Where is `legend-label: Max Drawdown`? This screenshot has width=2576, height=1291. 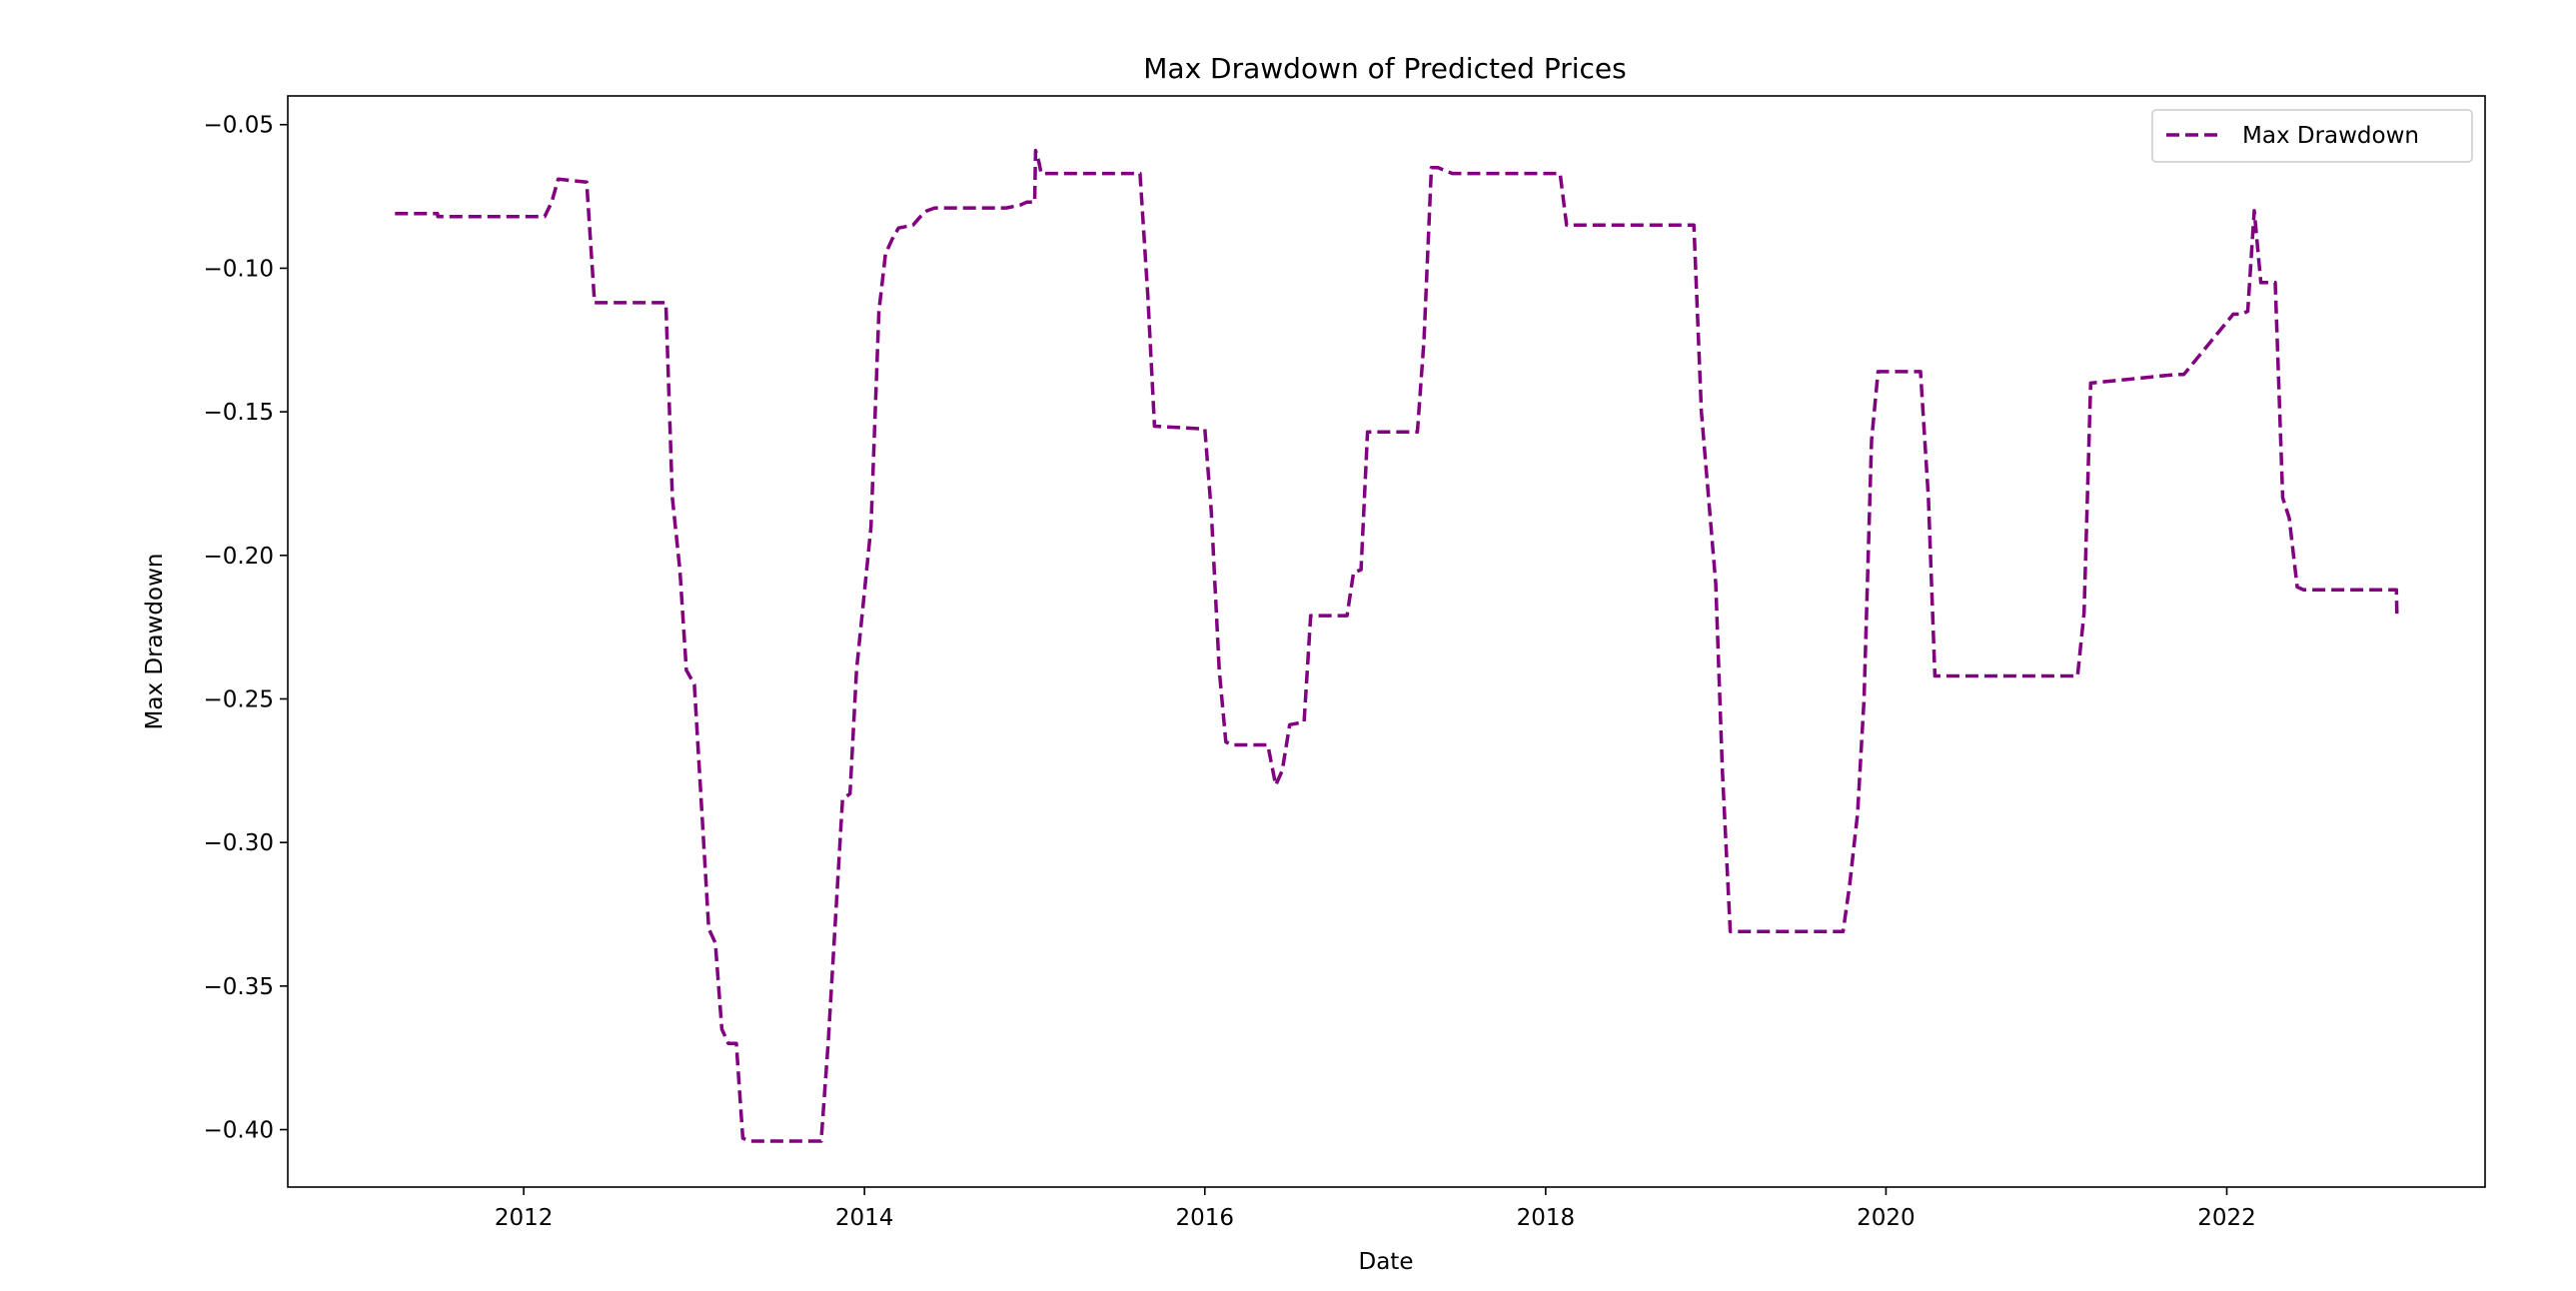
legend-label: Max Drawdown is located at coordinates (2330, 136).